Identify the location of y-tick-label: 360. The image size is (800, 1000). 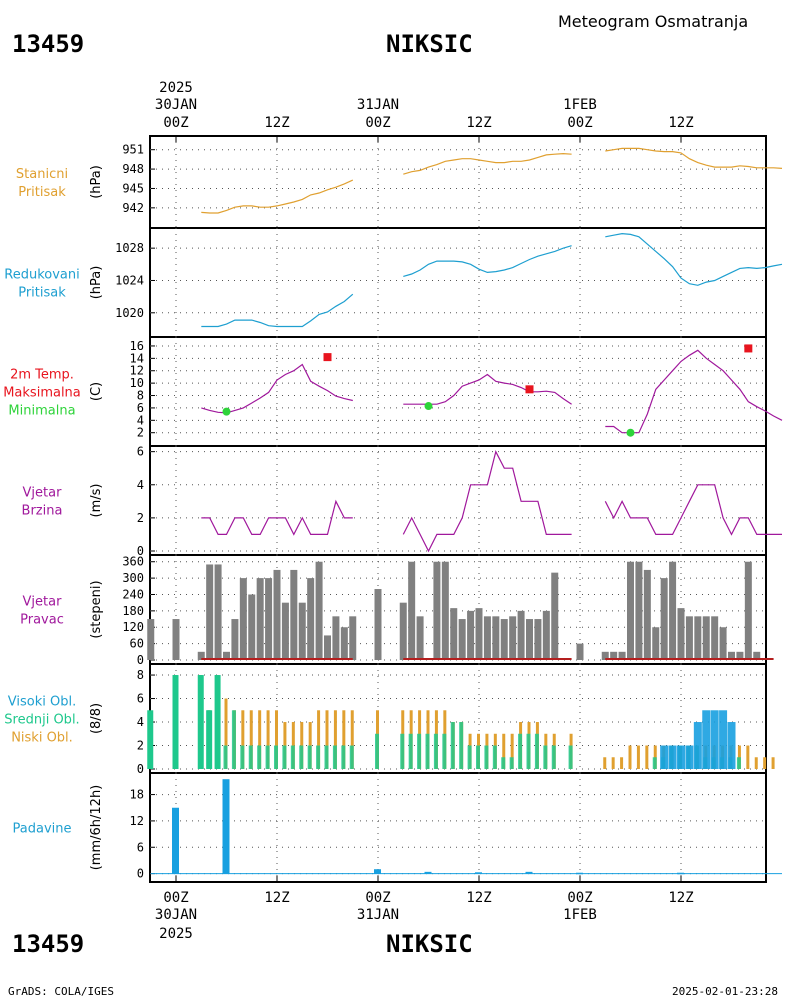
(133, 562).